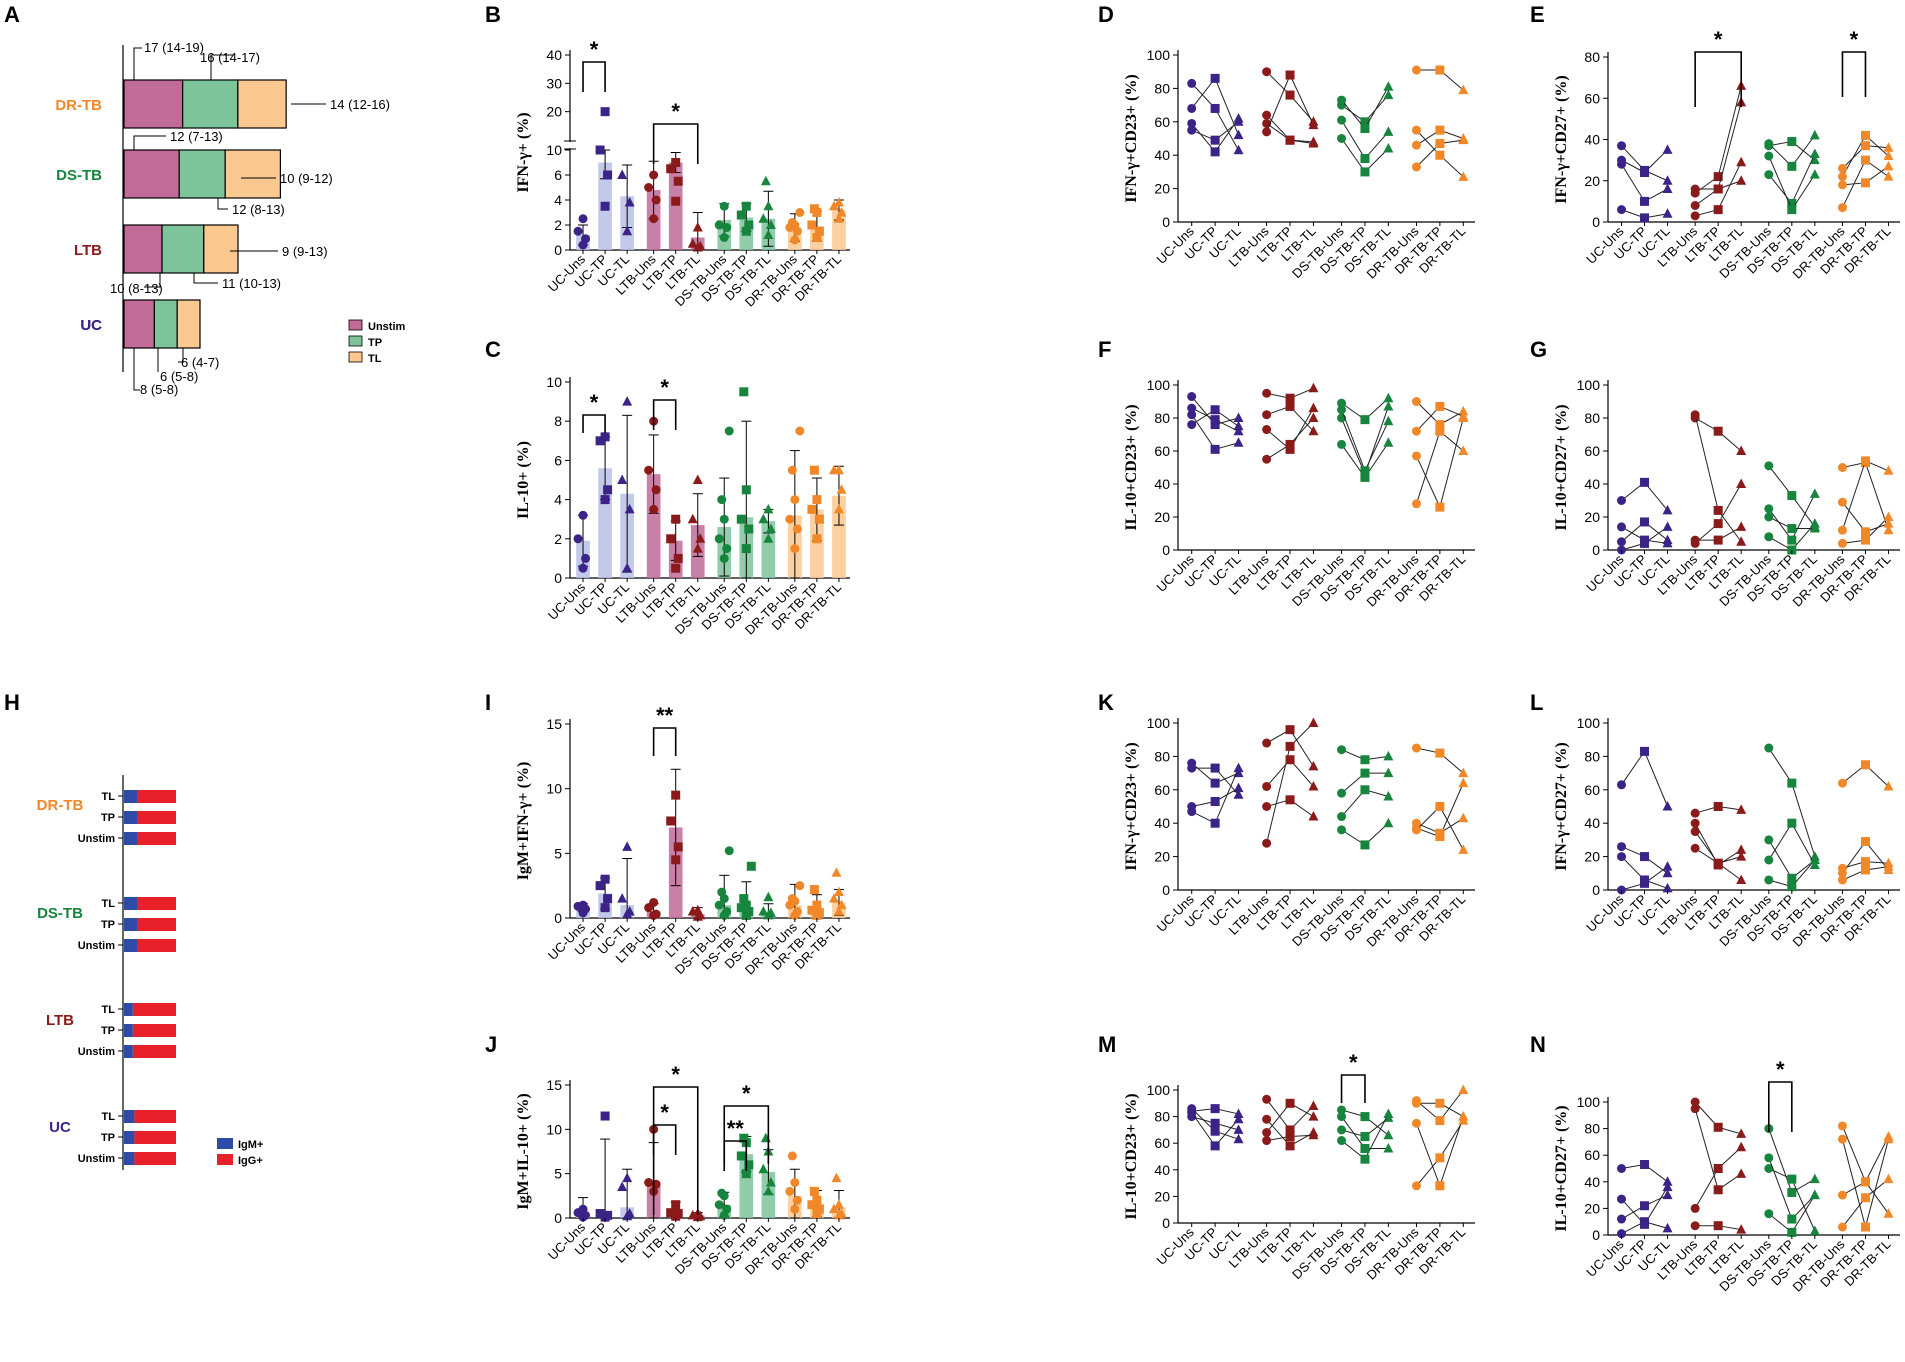  Describe the element at coordinates (355, 357) in the screenshot. I see `legend-swatch` at that location.